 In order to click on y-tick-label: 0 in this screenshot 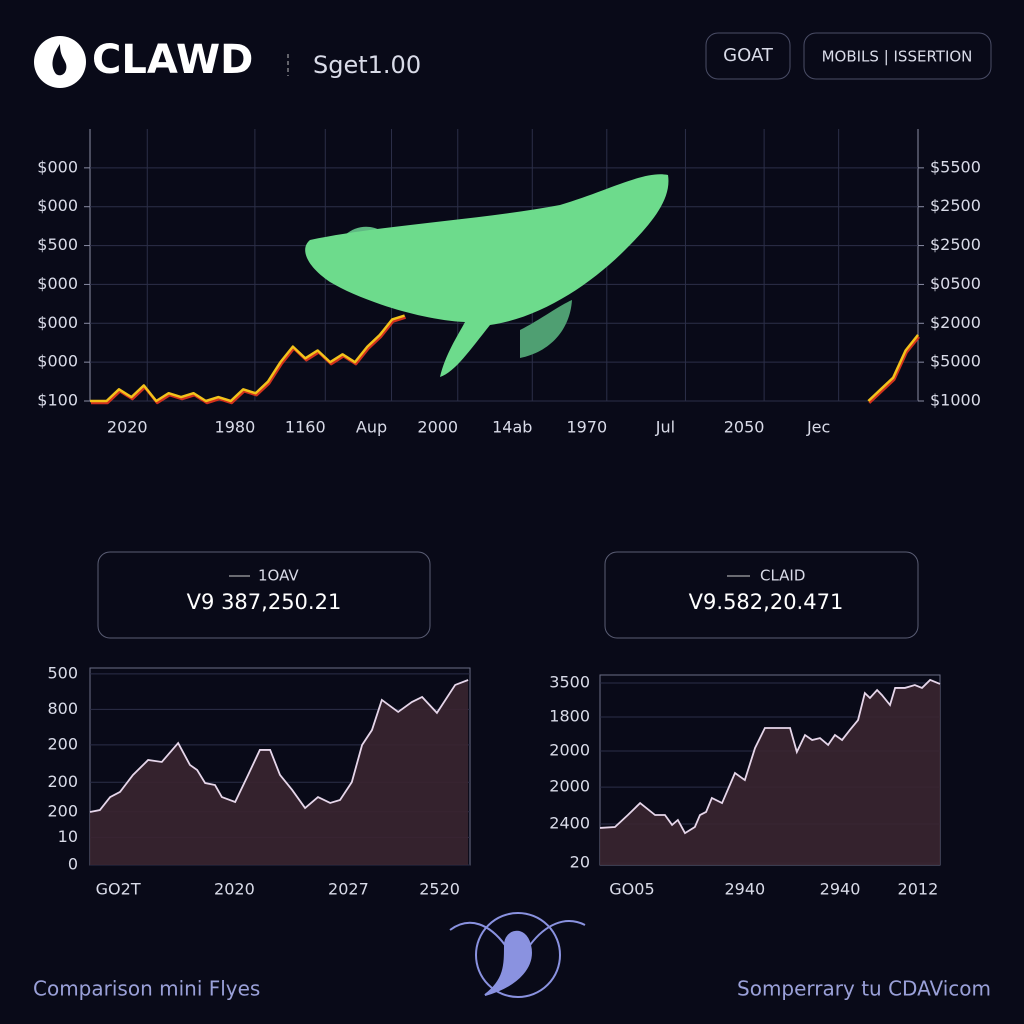, I will do `click(73, 864)`.